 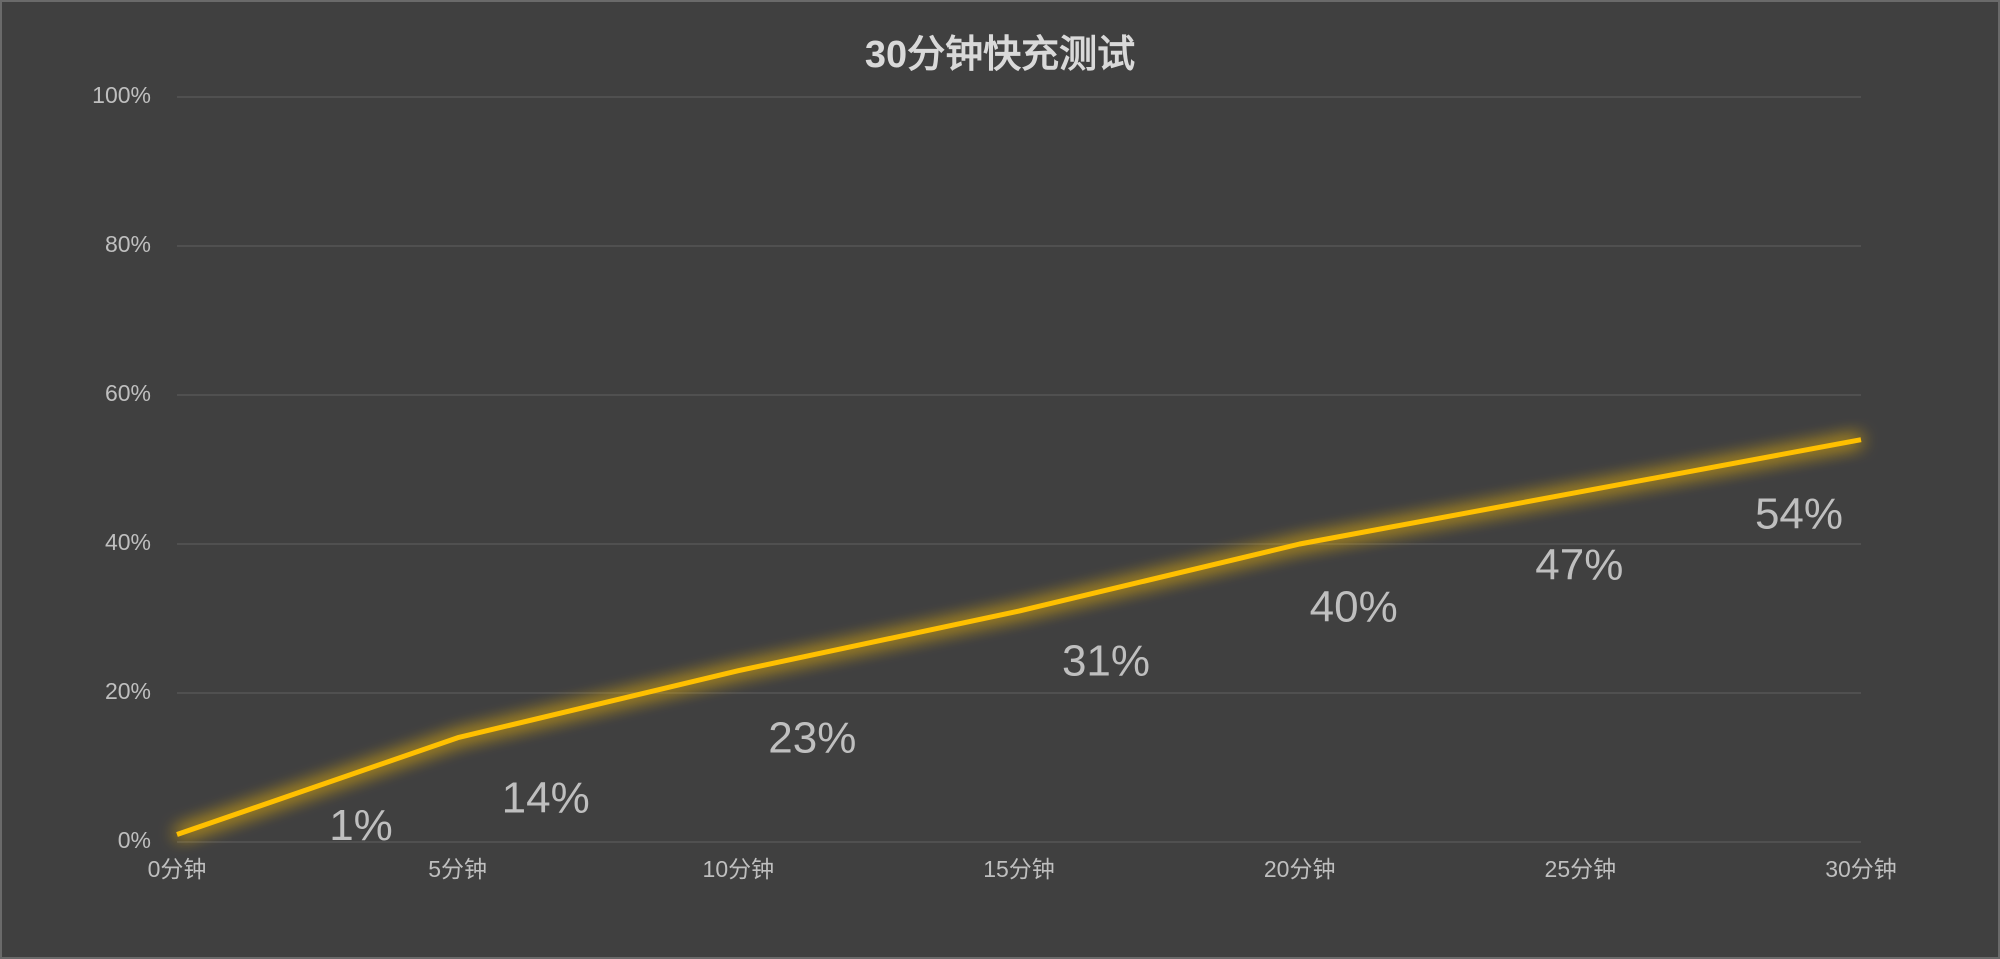 What do you see at coordinates (812, 737) in the screenshot?
I see `data-label: 23%` at bounding box center [812, 737].